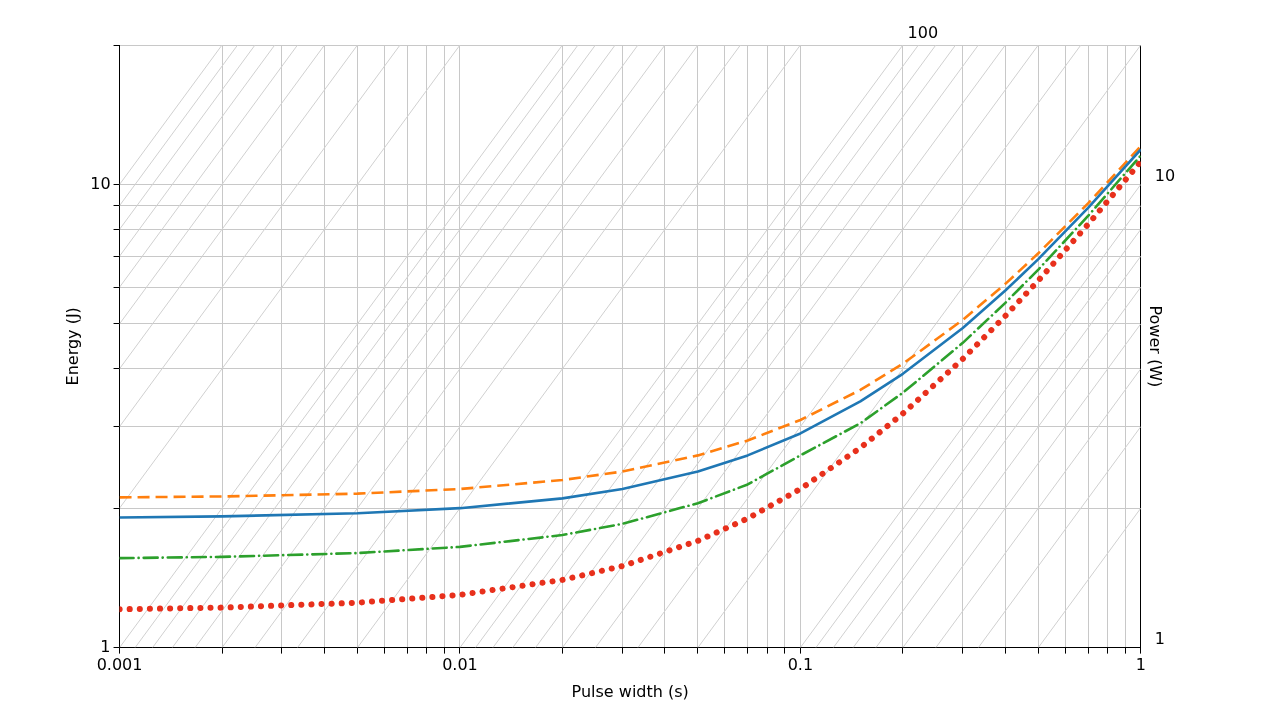 This screenshot has width=1280, height=721. I want to click on x-tick-label: 1, so click(1140, 665).